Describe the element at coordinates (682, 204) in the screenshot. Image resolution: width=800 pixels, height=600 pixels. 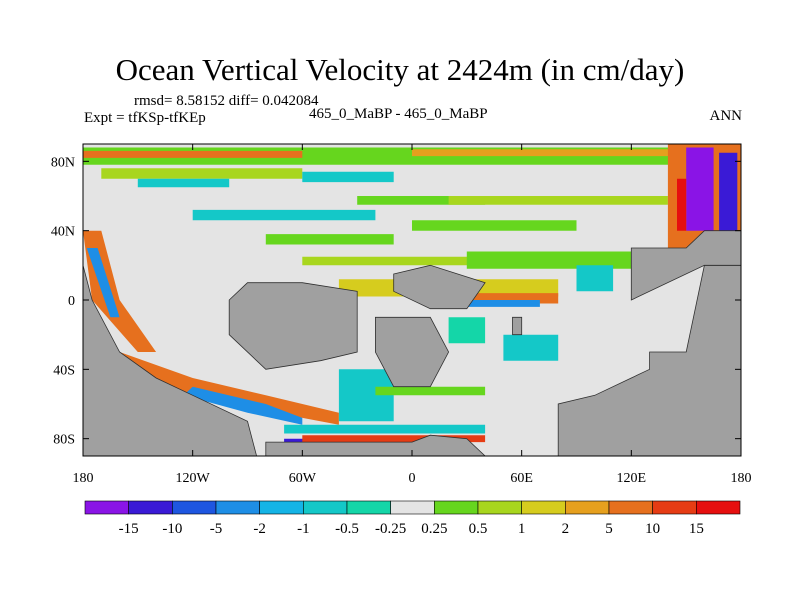
I see `nw-pacific-red` at that location.